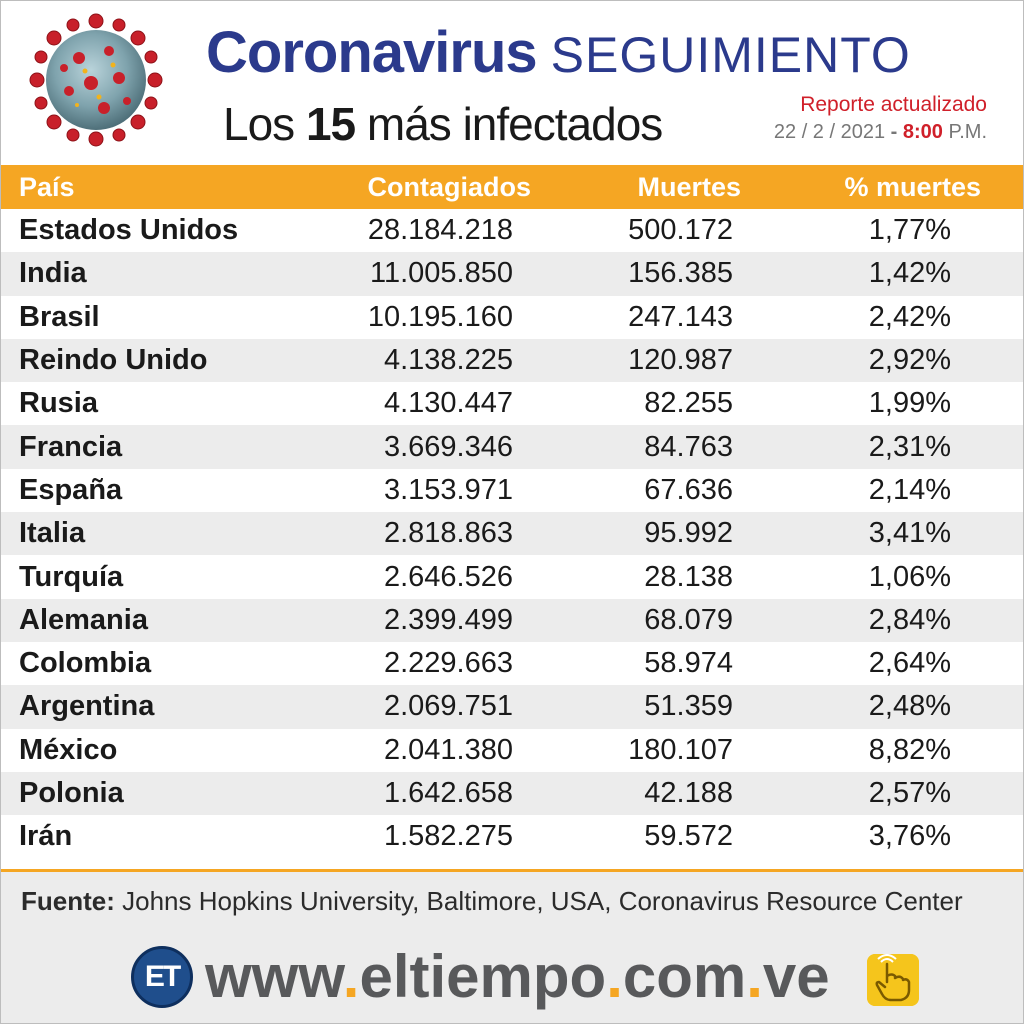 The image size is (1024, 1024). What do you see at coordinates (68, 901) in the screenshot?
I see `source-label: Fuente:` at bounding box center [68, 901].